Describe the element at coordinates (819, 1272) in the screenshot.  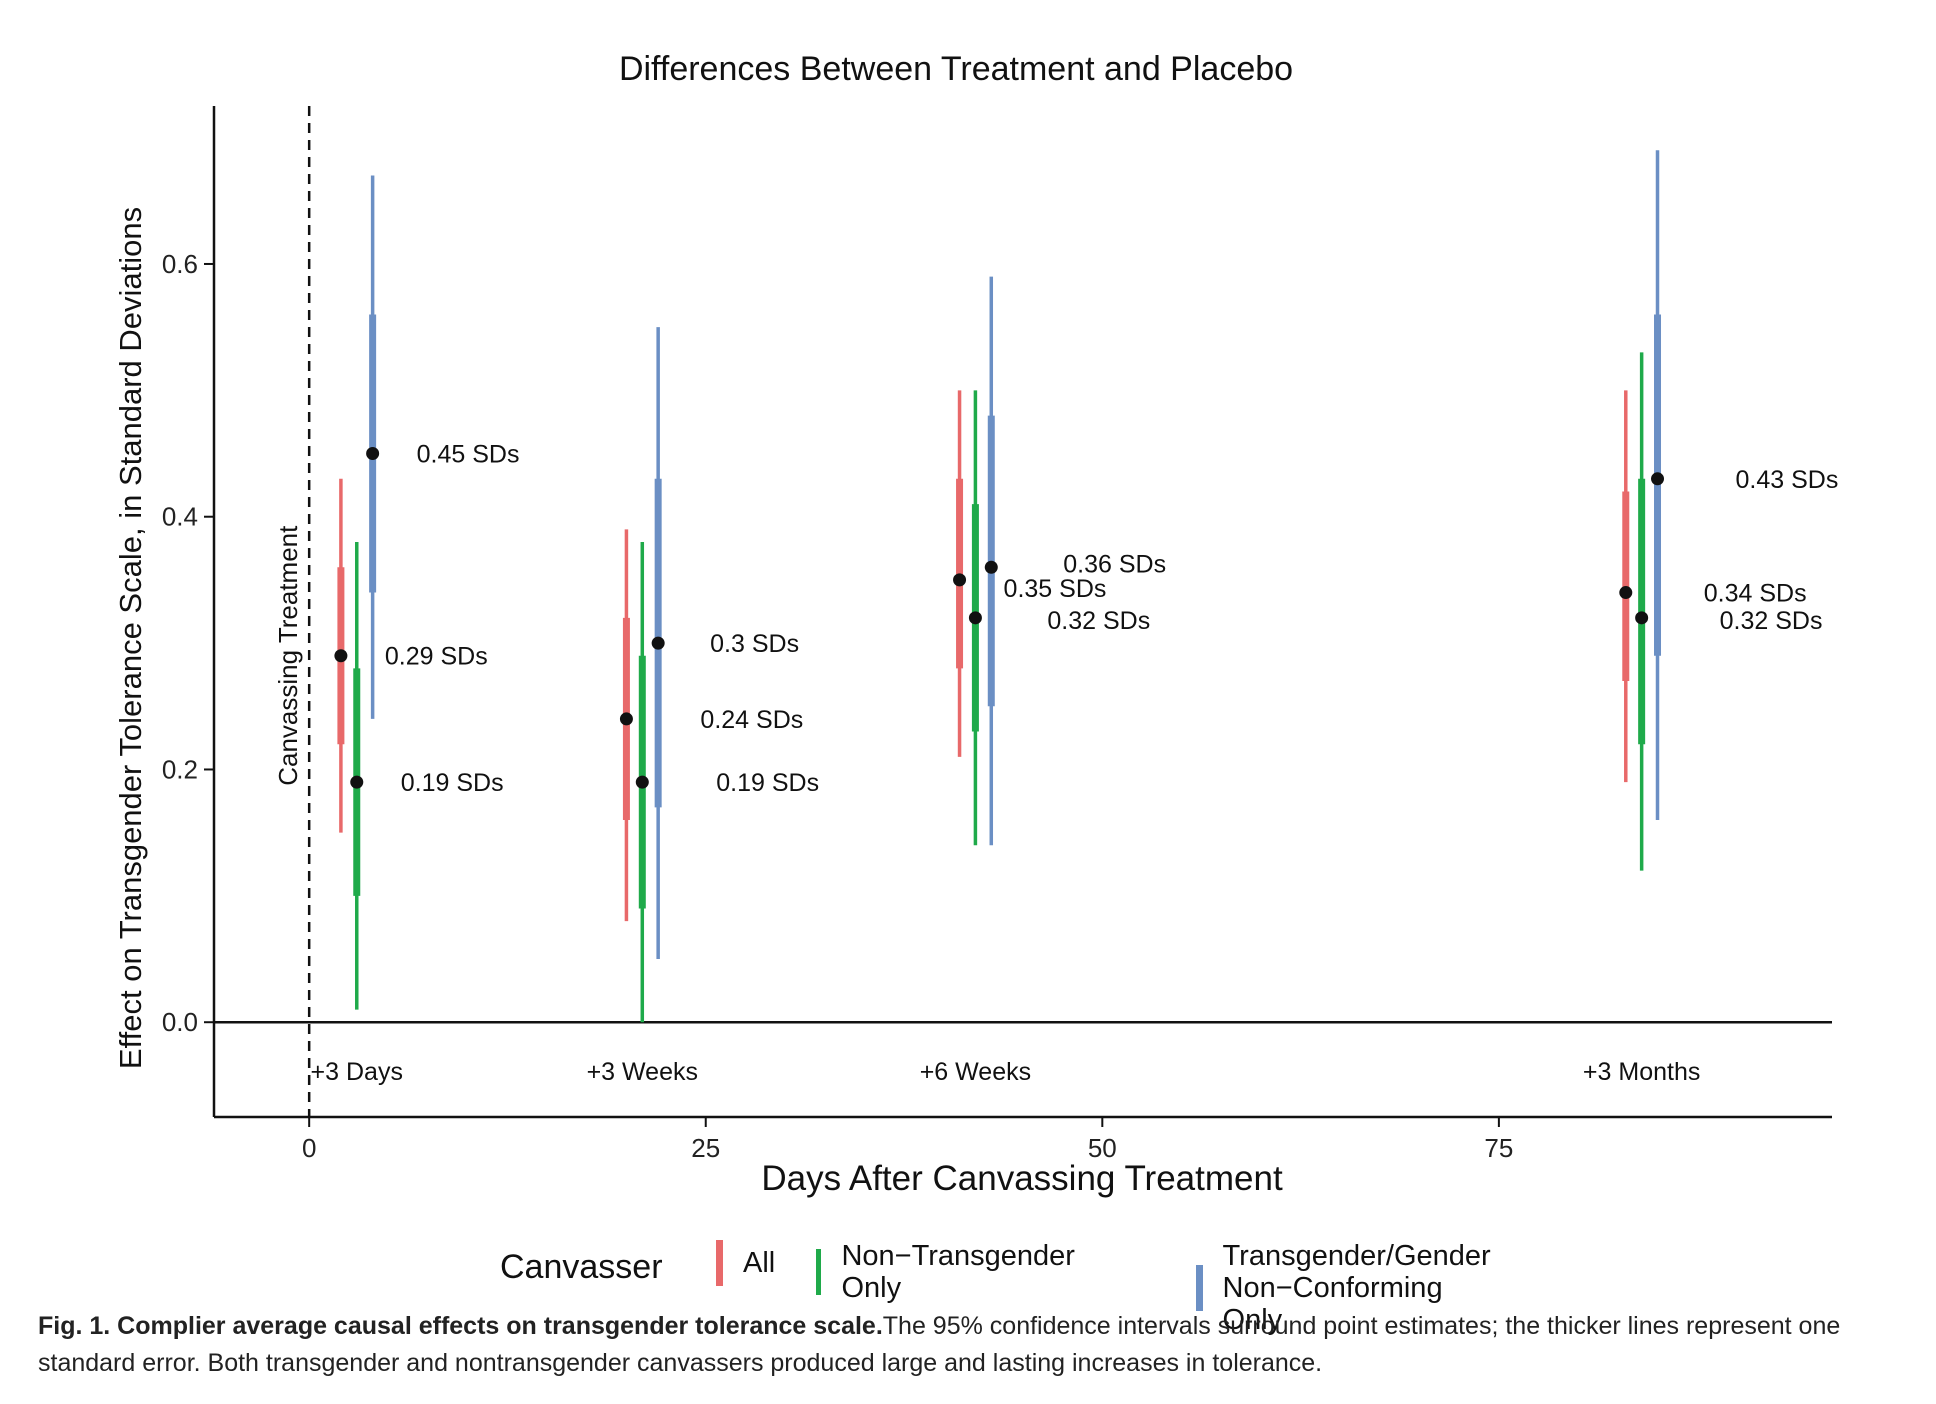
I see `legend-key-non-transgender` at that location.